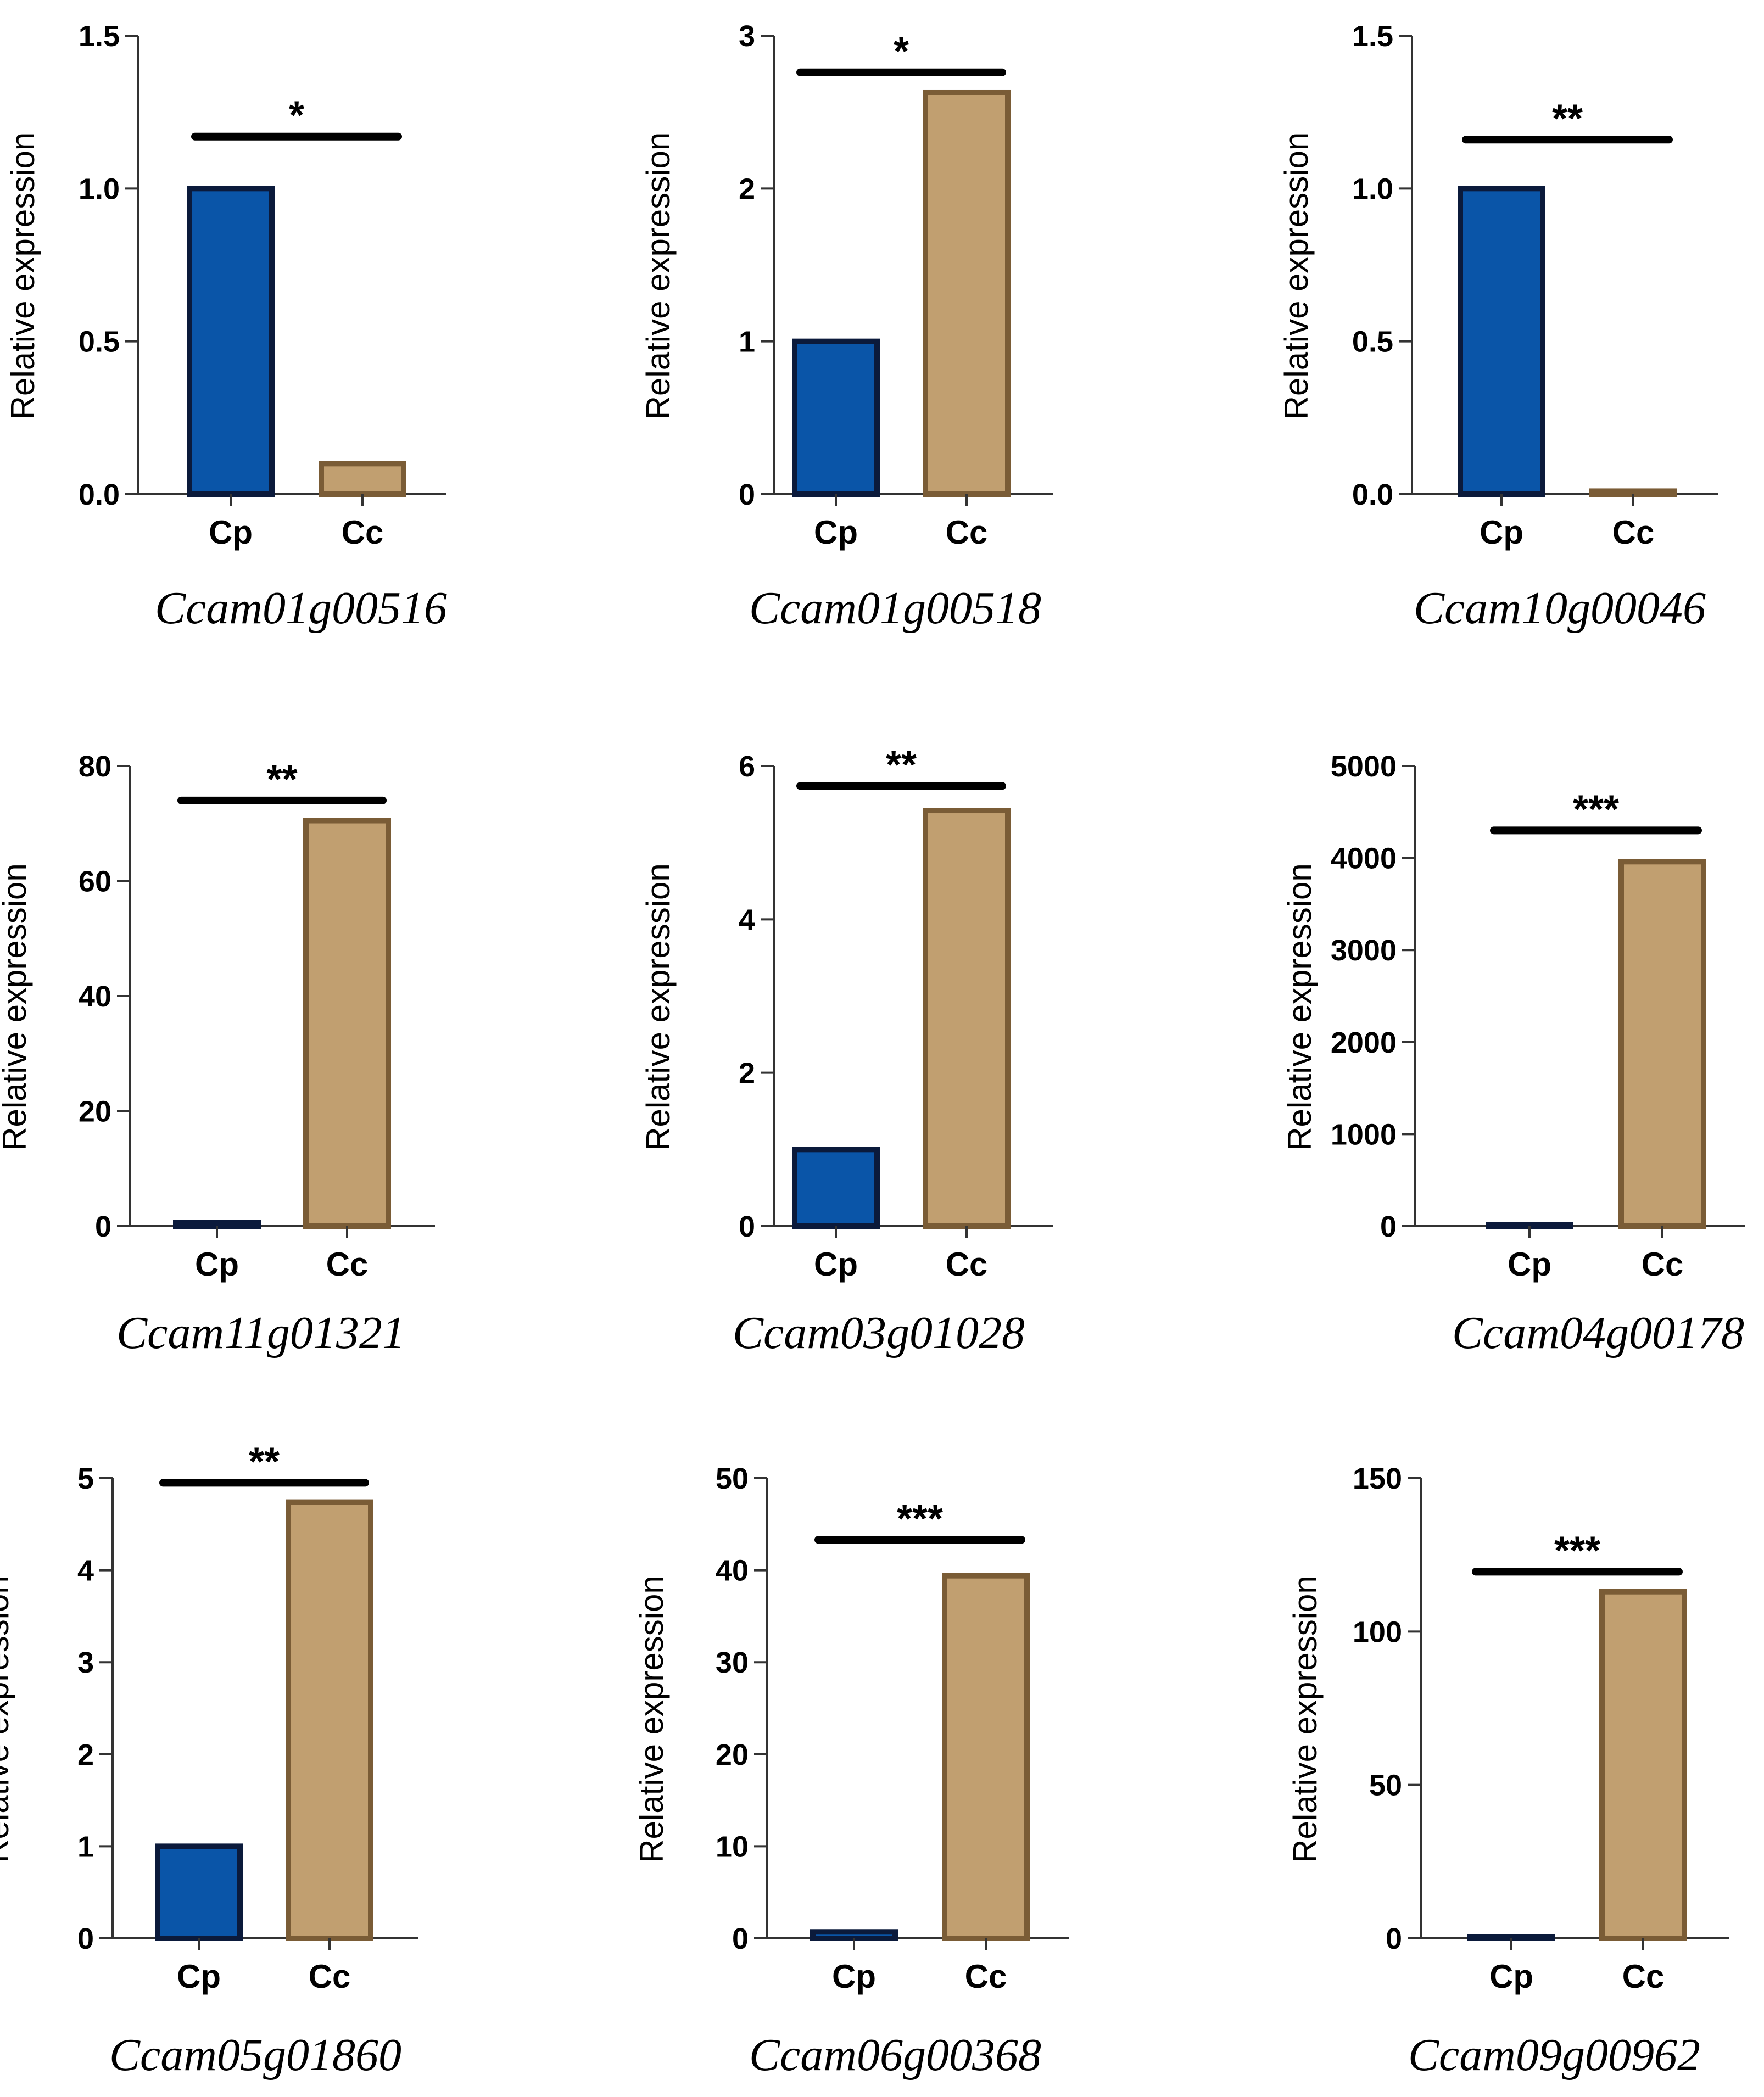 The height and width of the screenshot is (2097, 1764). Describe the element at coordinates (1364, 858) in the screenshot. I see `y-tick-label: 4000` at that location.